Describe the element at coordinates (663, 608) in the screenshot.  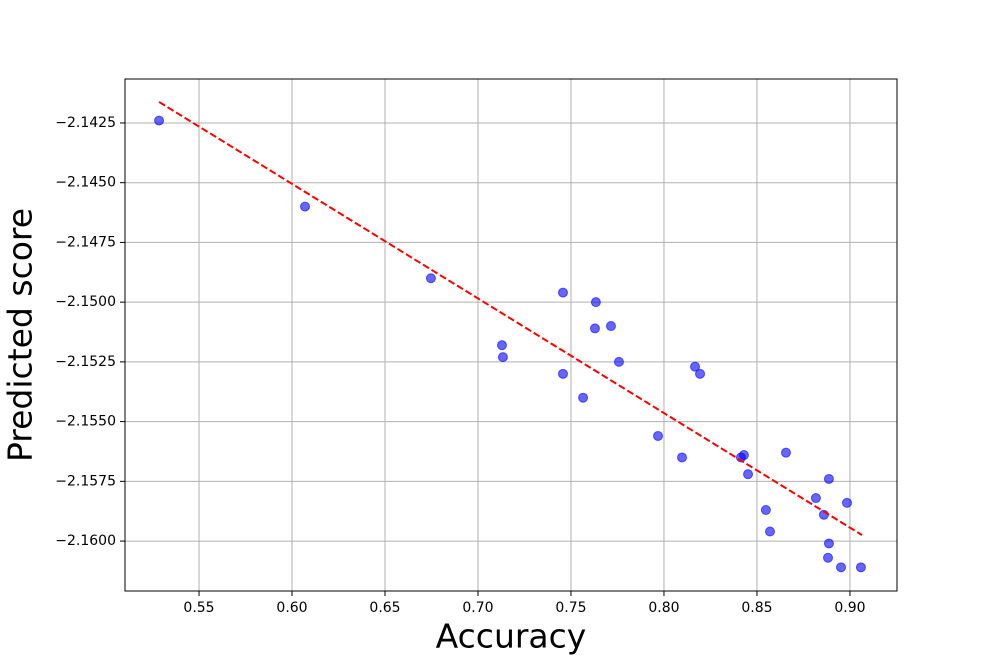
I see `x-tick-label: 0.80` at that location.